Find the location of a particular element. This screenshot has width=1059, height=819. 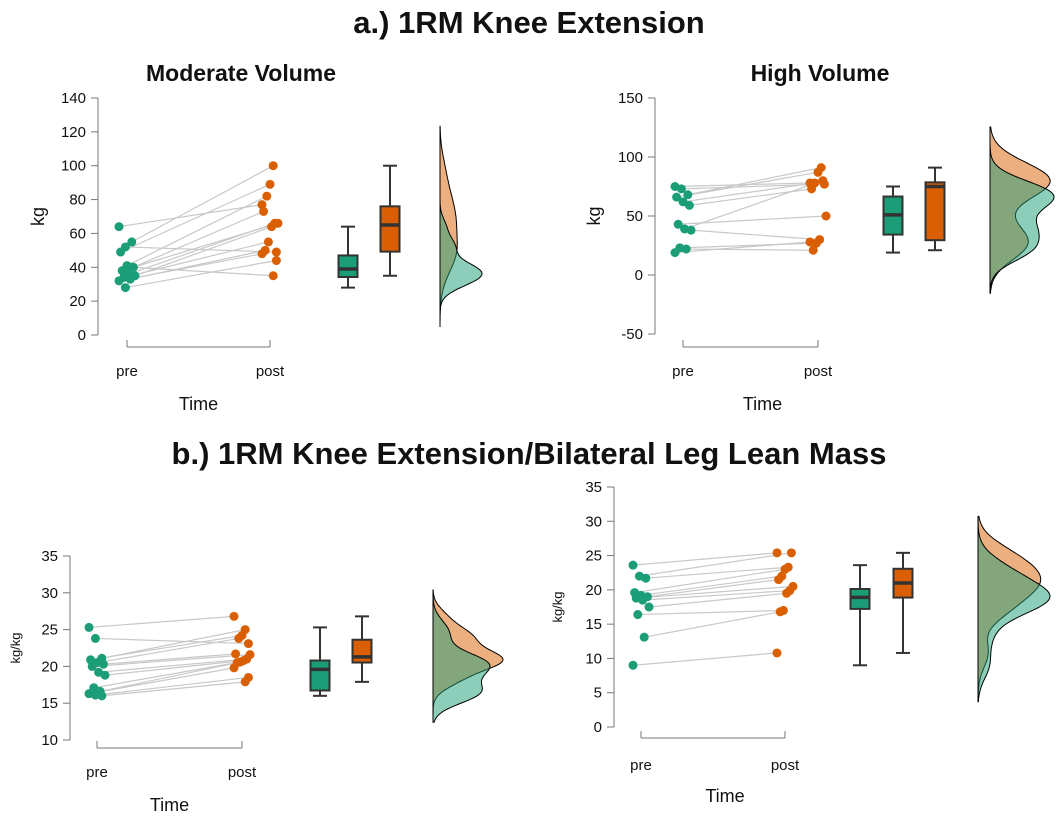

x-axis-label: Time is located at coordinates (198, 404).